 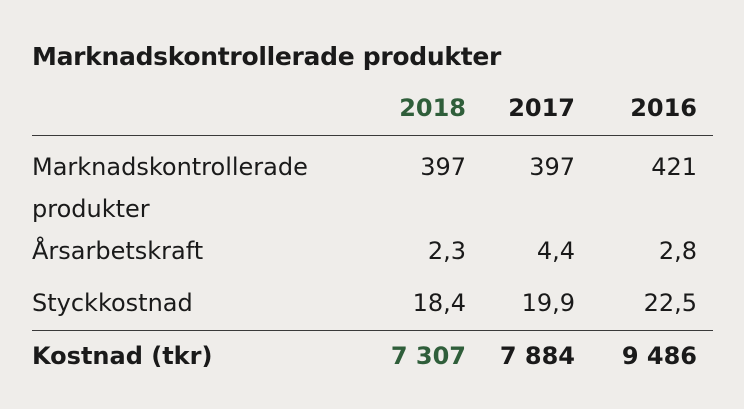 I want to click on cell-2018: 18,4, so click(x=425, y=306).